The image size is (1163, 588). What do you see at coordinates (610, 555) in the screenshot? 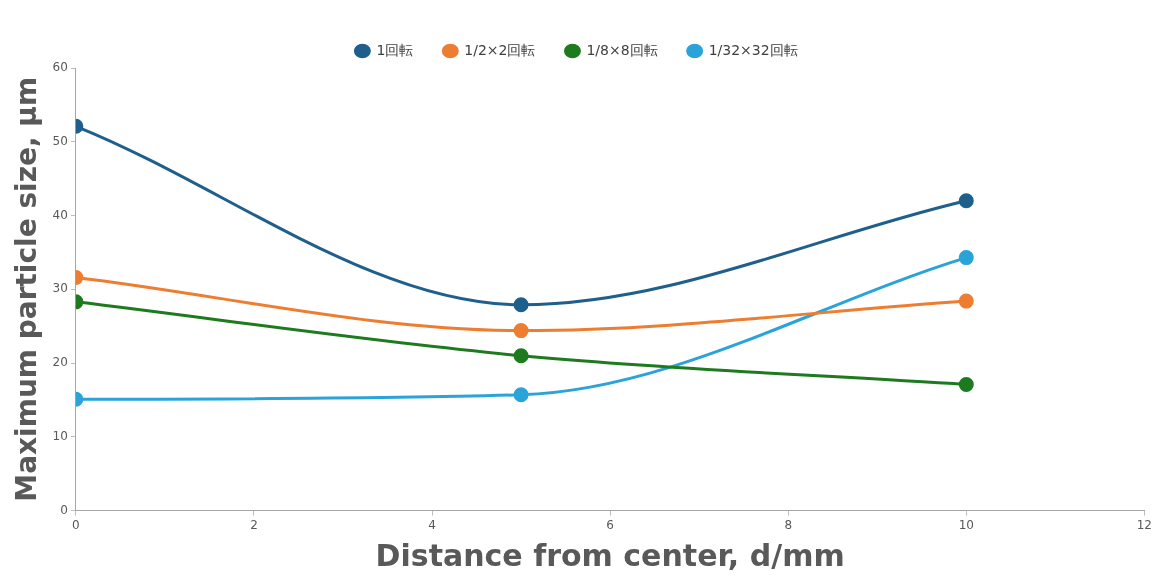
I see `x-axis-title: Distance from center, d/mm` at bounding box center [610, 555].